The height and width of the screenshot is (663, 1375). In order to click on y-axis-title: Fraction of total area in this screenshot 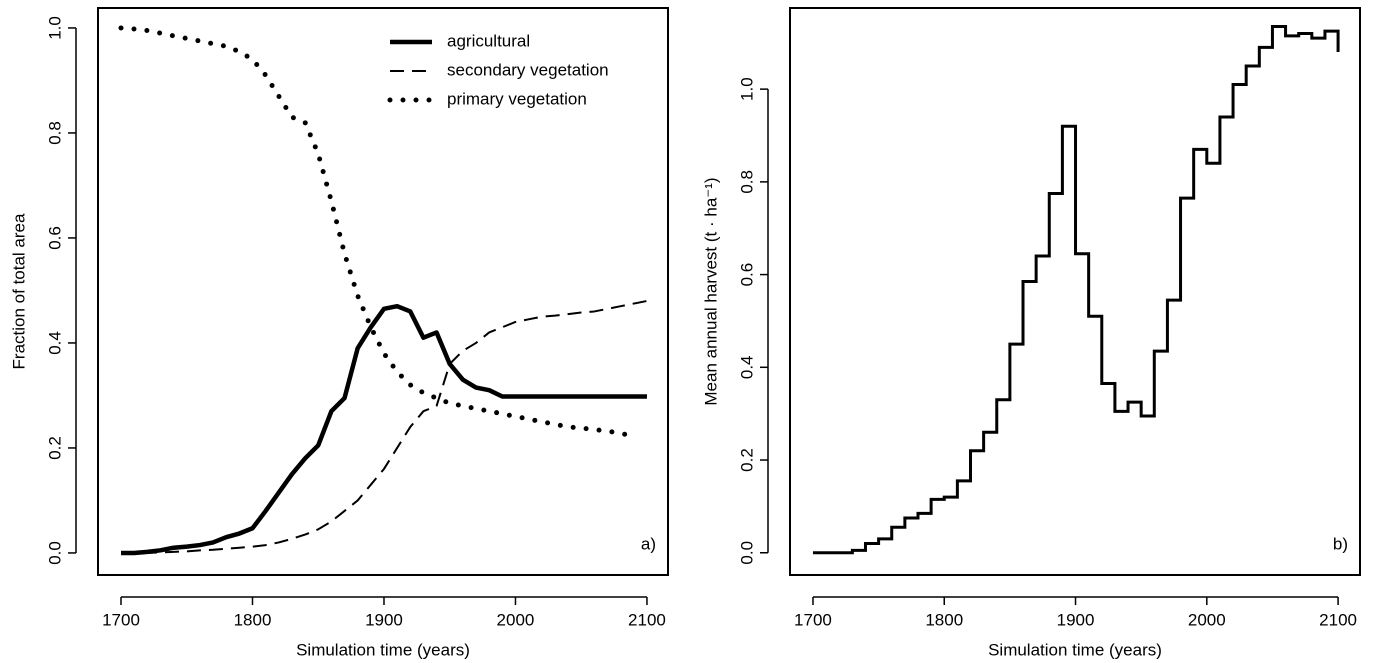, I will do `click(18, 291)`.